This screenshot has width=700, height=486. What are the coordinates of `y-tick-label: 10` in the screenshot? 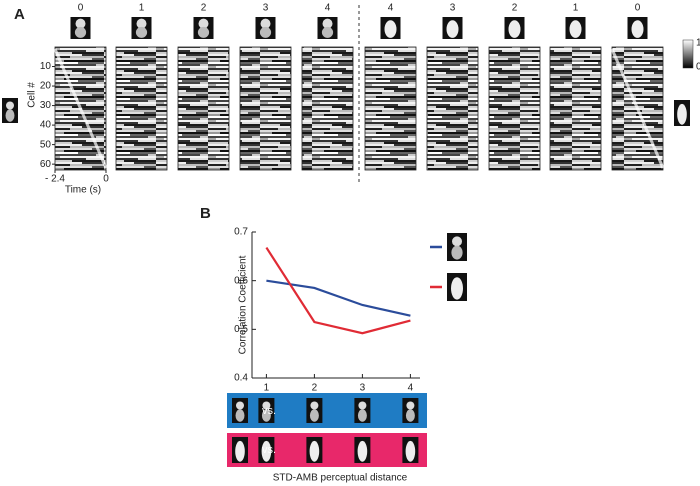 It's located at (46, 66).